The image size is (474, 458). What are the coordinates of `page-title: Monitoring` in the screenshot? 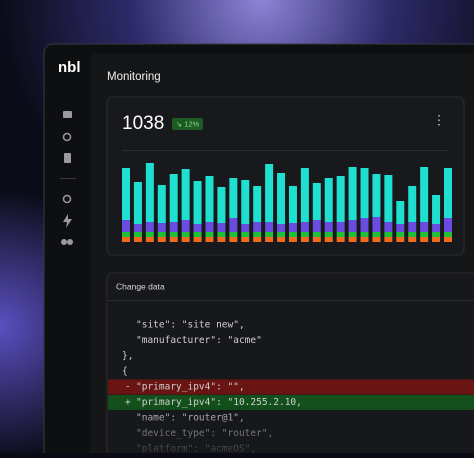 It's located at (134, 77).